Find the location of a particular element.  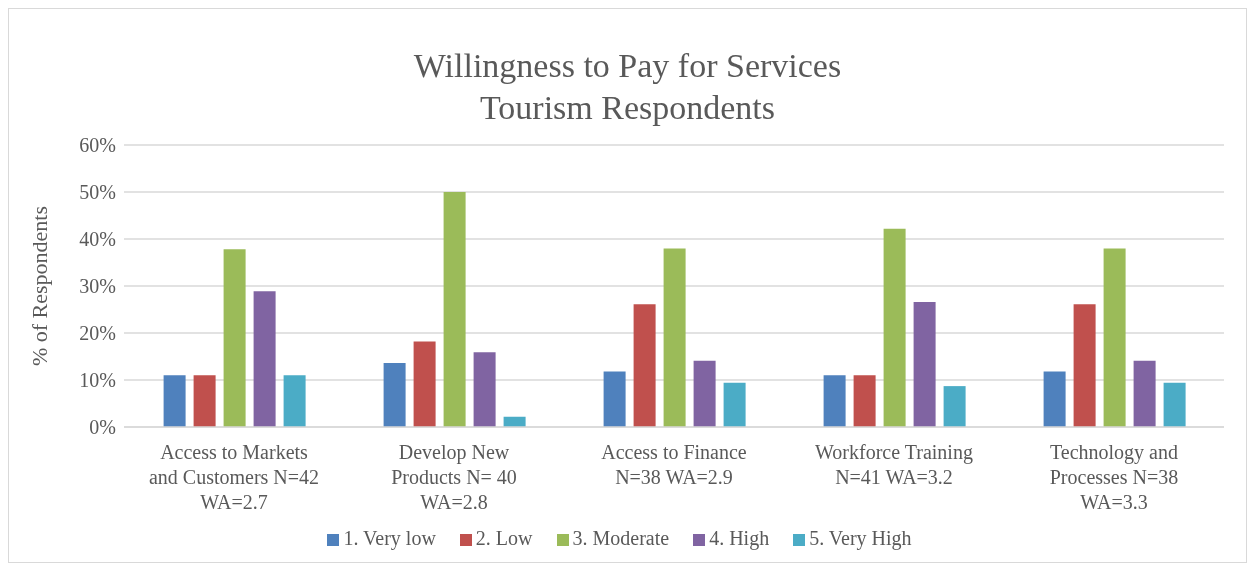

x-tick-label: Access to Finance N=38 WA=2.9 is located at coordinates (674, 464).